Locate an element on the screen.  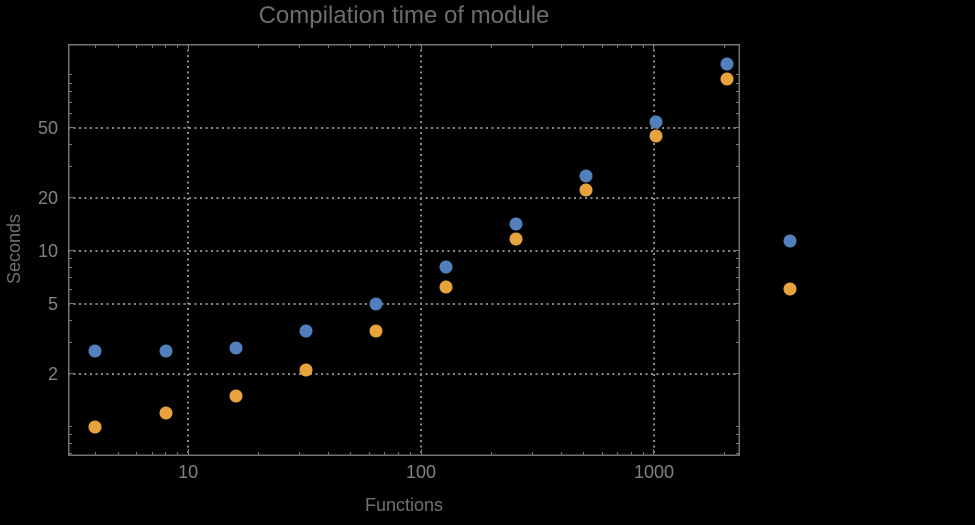
data-point-series-2-orange-x64 is located at coordinates (376, 331).